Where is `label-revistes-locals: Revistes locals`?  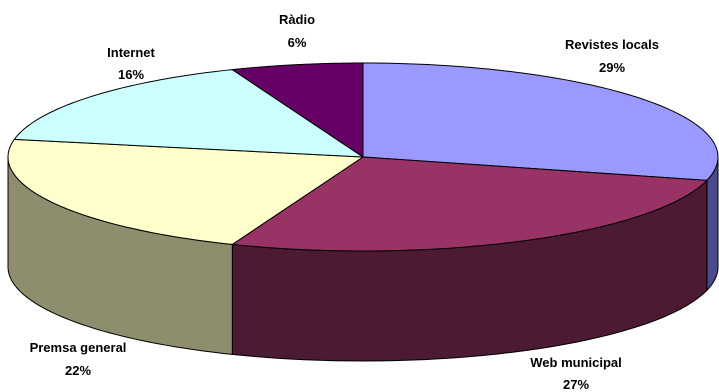 label-revistes-locals: Revistes locals is located at coordinates (612, 44).